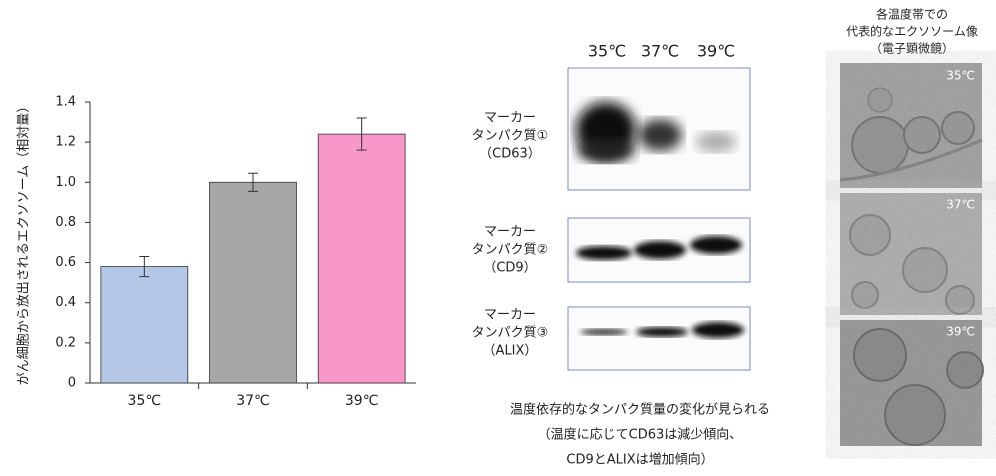  I want to click on em-label: 35℃, so click(960, 76).